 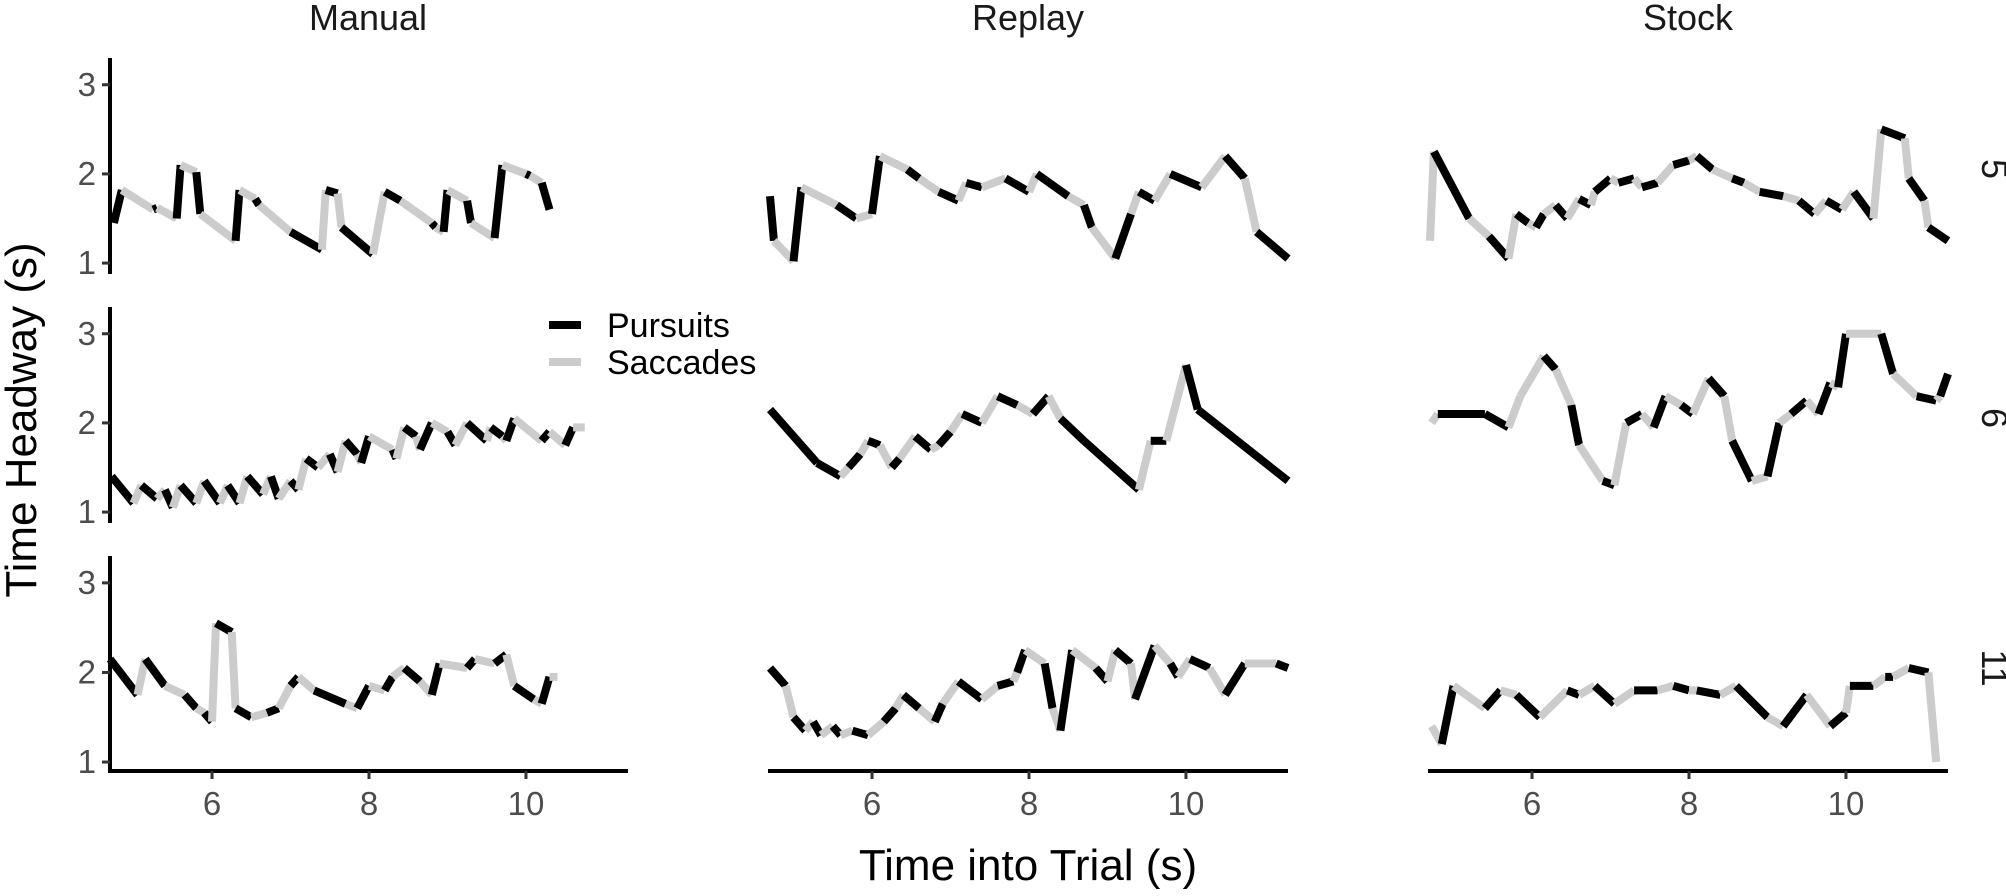 I want to click on column-strip-labels: Manual Replay Stock, so click(x=1021, y=19).